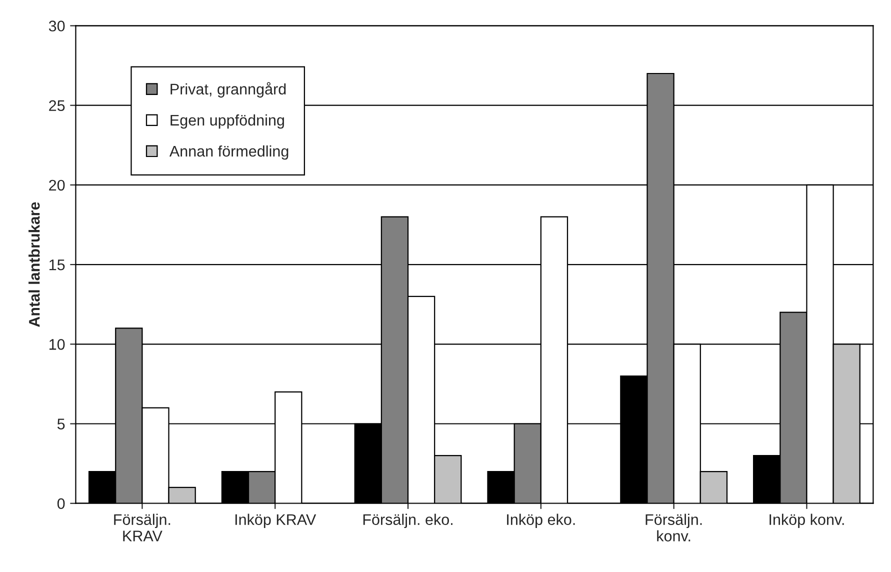 Image resolution: width=891 pixels, height=572 pixels. I want to click on y-tick-label: 25, so click(57, 106).